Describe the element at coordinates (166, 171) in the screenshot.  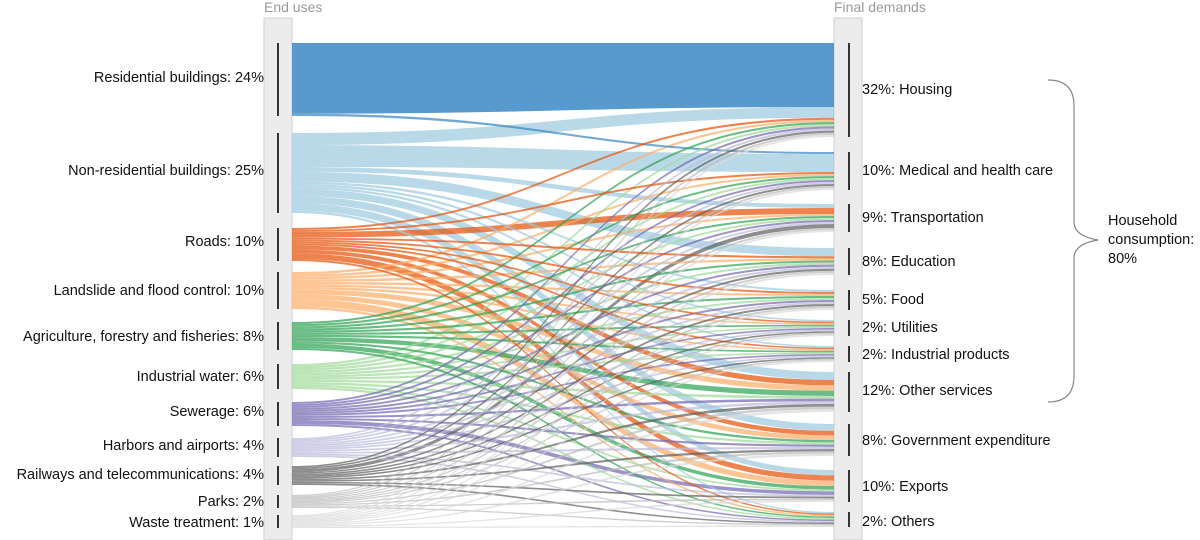
I see `left-node-label: Non-residential buildings: 25%` at that location.